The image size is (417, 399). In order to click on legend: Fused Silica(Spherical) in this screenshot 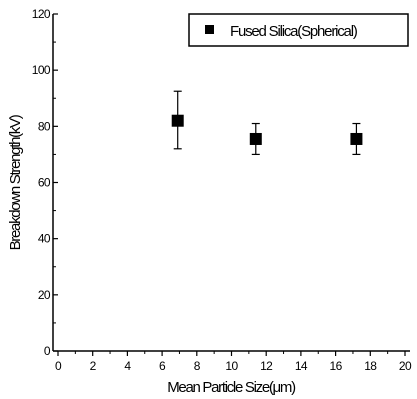, I will do `click(298, 30)`.